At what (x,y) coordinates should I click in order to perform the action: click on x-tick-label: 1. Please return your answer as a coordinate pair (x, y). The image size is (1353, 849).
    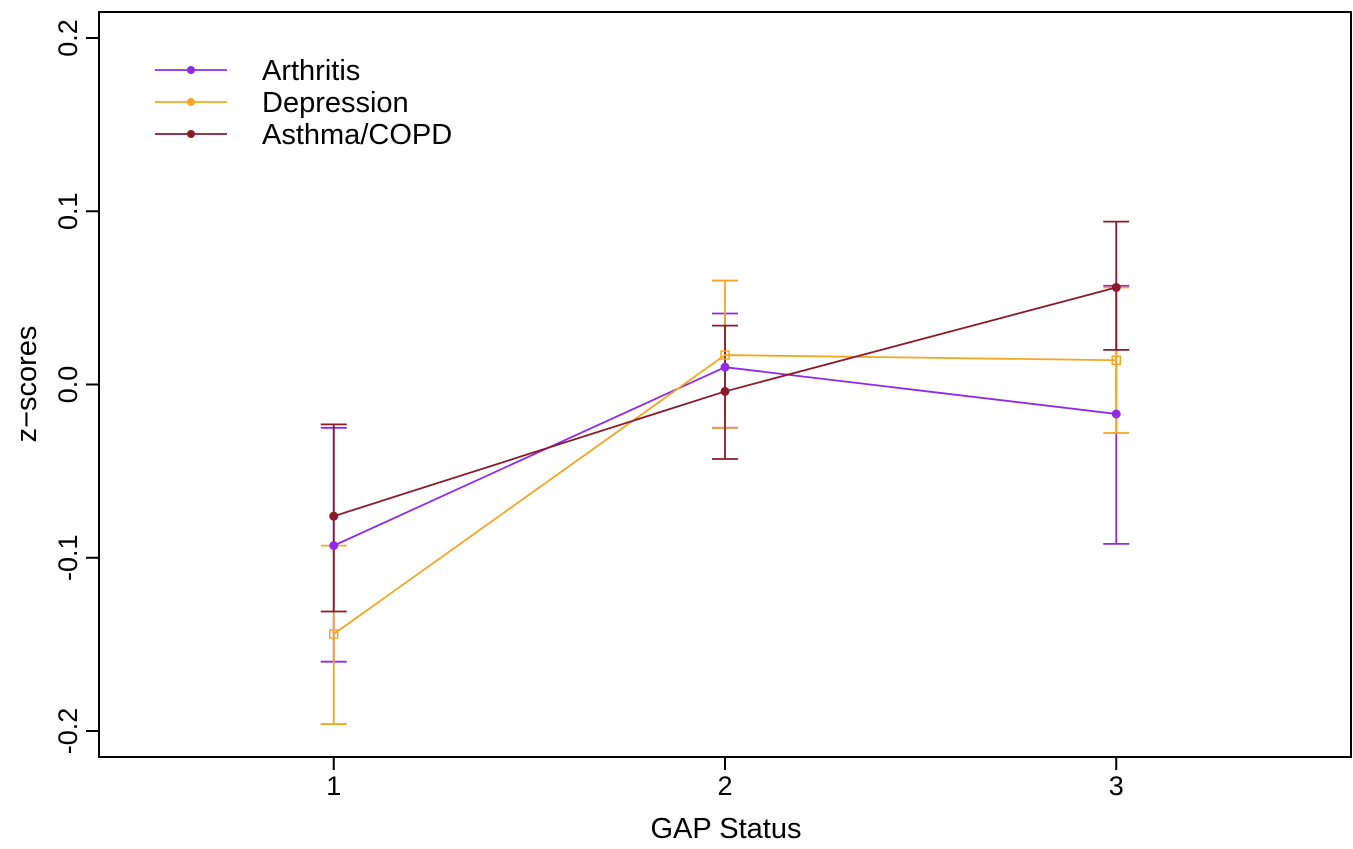
    Looking at the image, I should click on (333, 786).